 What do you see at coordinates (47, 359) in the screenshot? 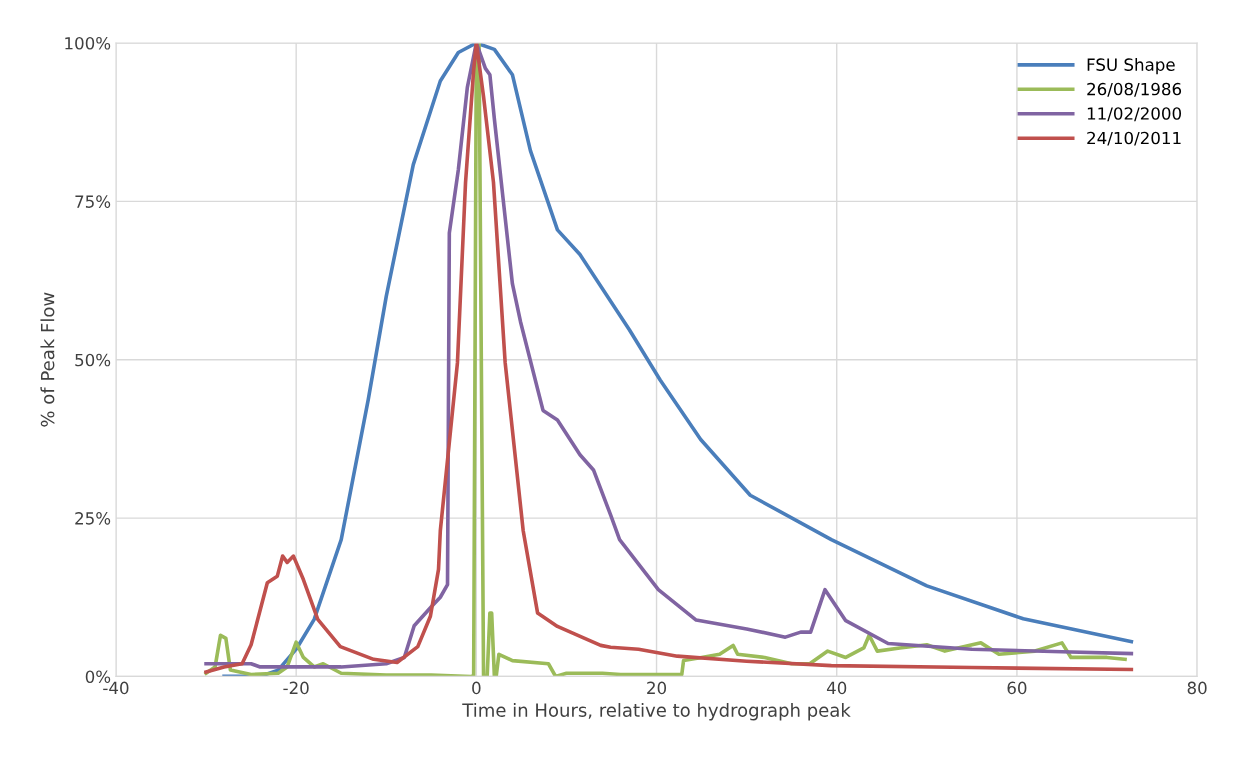
I see `y-axis-title: % of Peak Flow` at bounding box center [47, 359].